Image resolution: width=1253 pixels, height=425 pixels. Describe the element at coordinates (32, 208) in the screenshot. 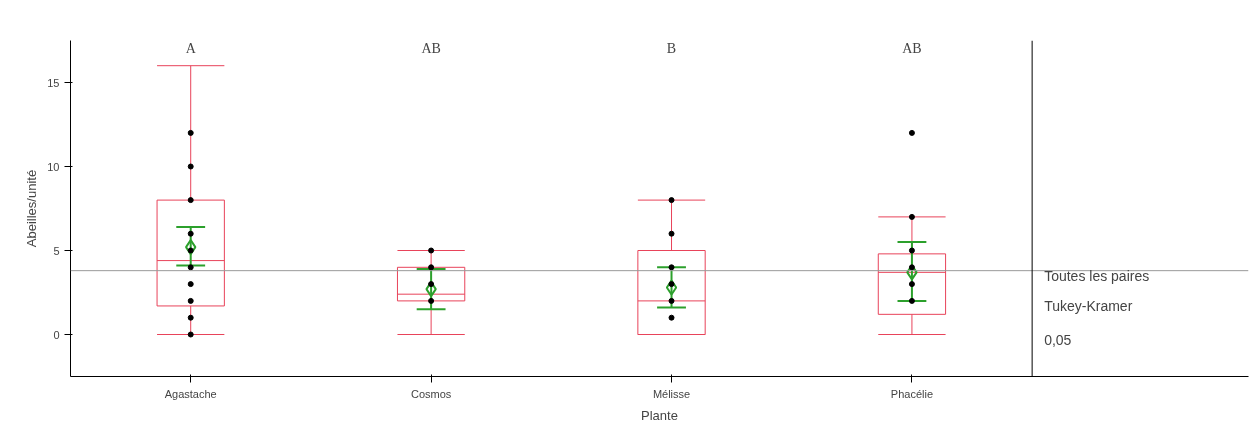

I see `y-axis-title: Abeilles/unité` at that location.